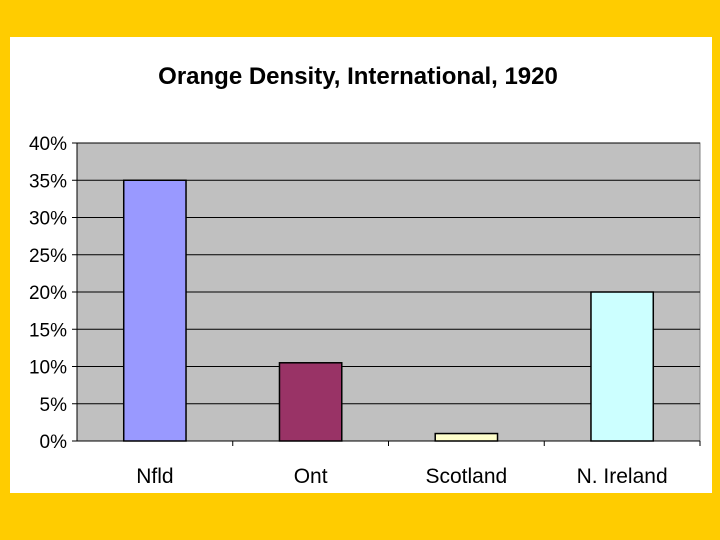  Describe the element at coordinates (358, 76) in the screenshot. I see `chart-title: Orange Density, International, 1920` at that location.